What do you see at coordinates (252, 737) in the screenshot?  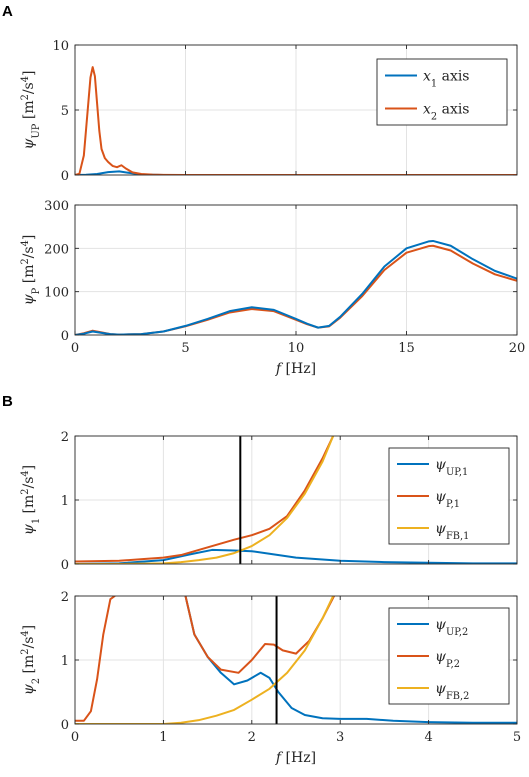 I see `x-tick-label: 2` at bounding box center [252, 737].